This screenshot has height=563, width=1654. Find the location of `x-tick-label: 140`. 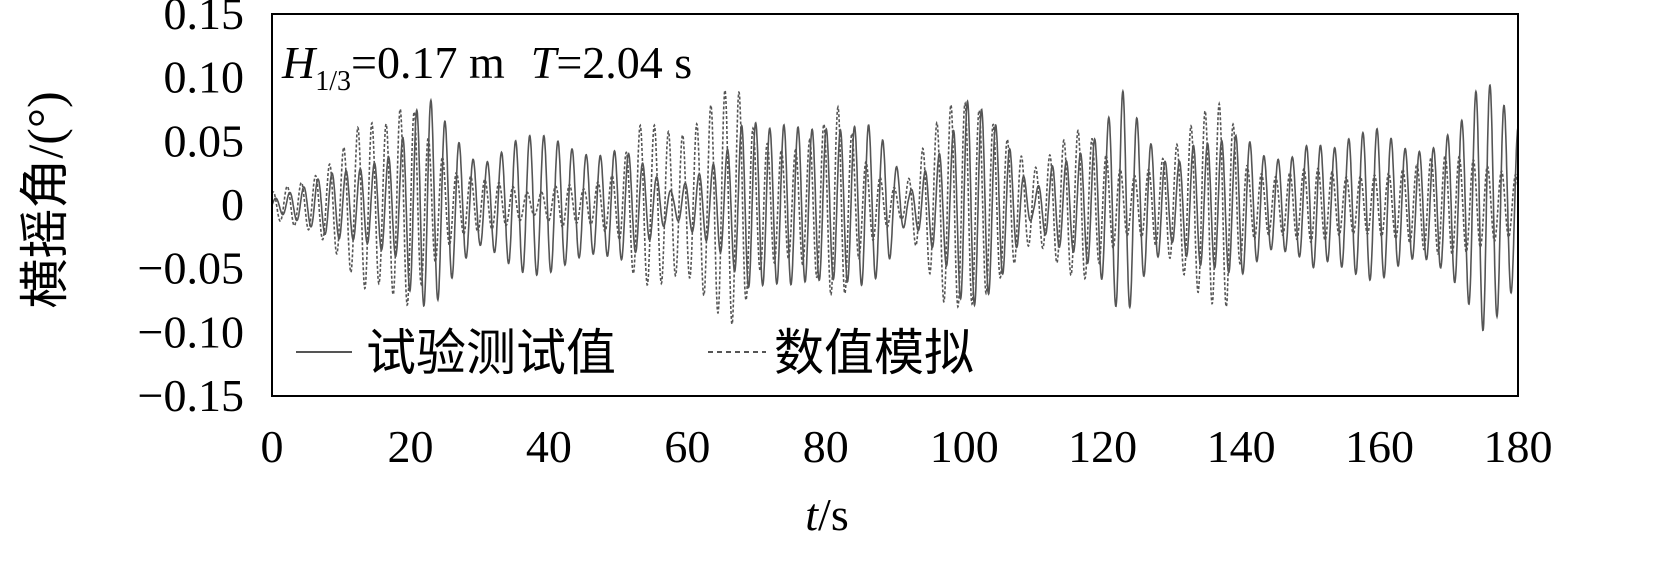

x-tick-label: 140 is located at coordinates (1241, 446).